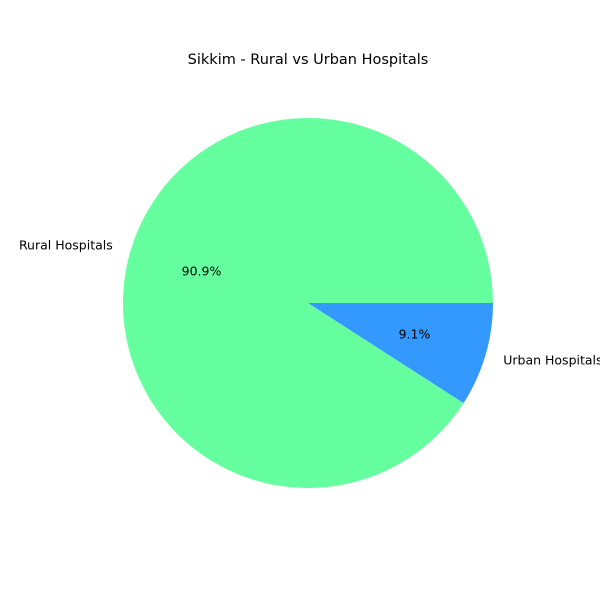 The height and width of the screenshot is (600, 600). What do you see at coordinates (400, 353) in the screenshot?
I see `pie-slice-urban-hospitals` at bounding box center [400, 353].